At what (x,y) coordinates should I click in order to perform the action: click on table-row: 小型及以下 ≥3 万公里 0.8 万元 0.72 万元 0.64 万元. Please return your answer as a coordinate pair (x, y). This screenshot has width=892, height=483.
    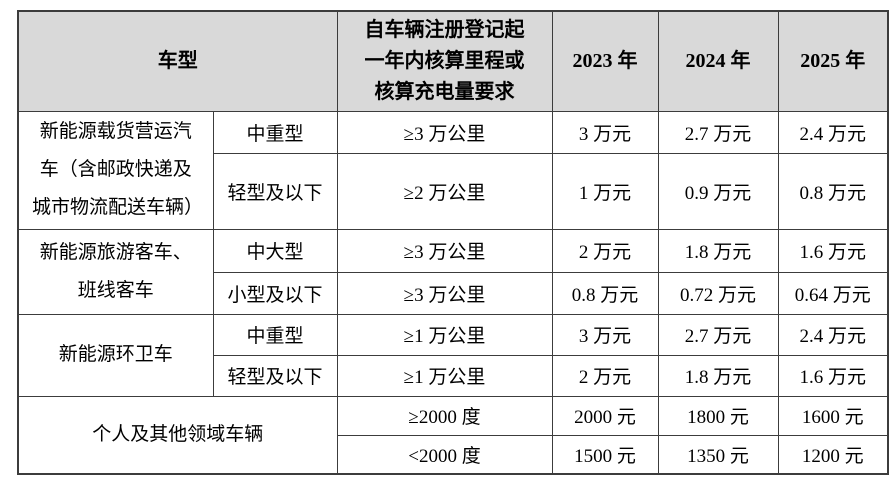
    Looking at the image, I should click on (453, 293).